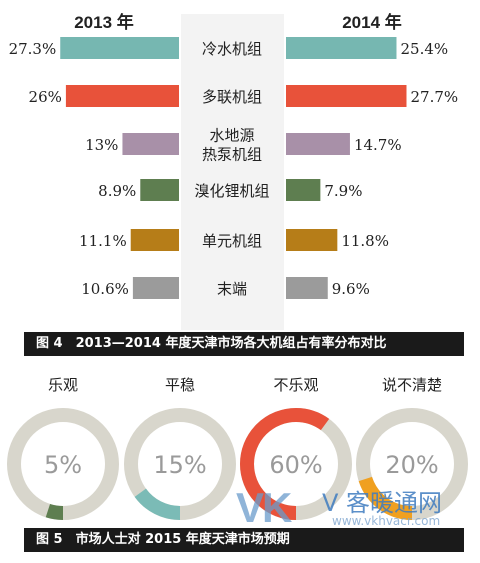  I want to click on value-label-2014-4: 11.8%, so click(365, 241).